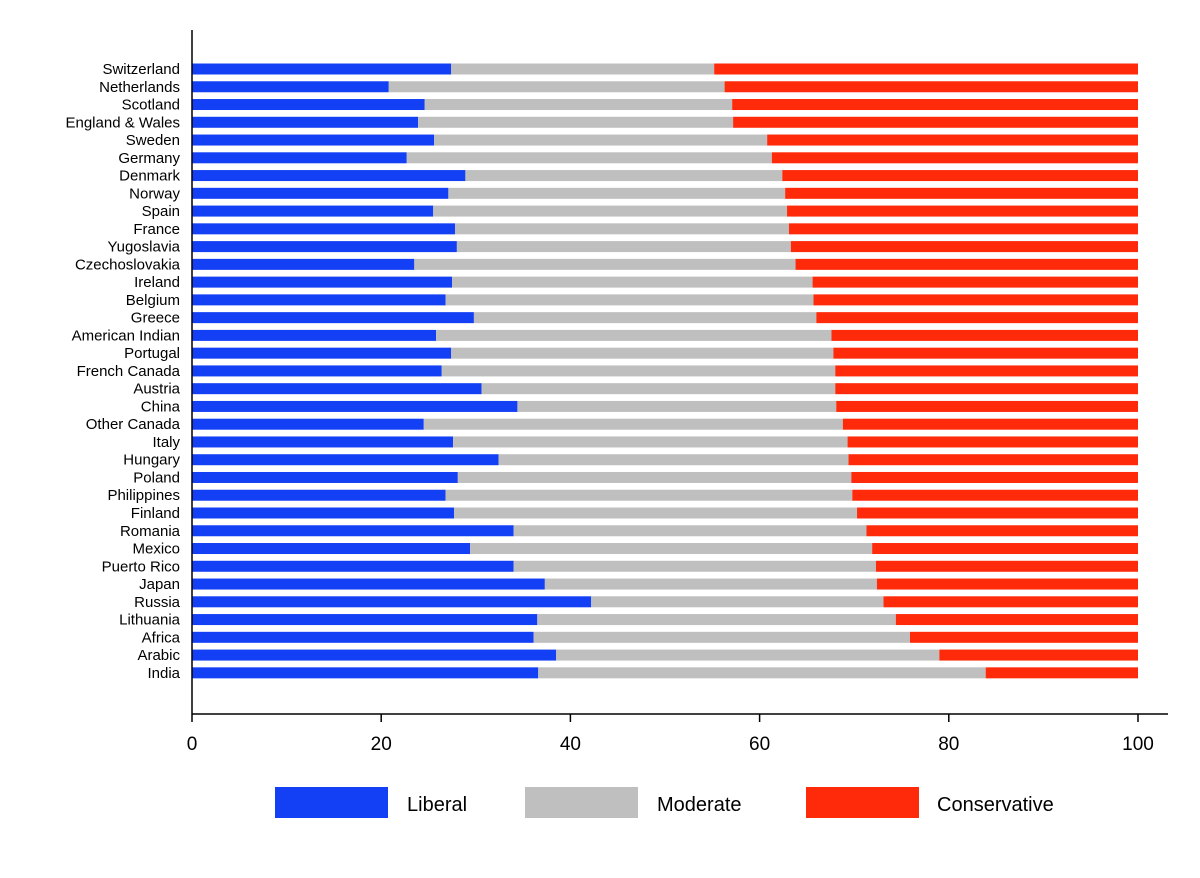  Describe the element at coordinates (153, 140) in the screenshot. I see `category-label: Sweden` at that location.